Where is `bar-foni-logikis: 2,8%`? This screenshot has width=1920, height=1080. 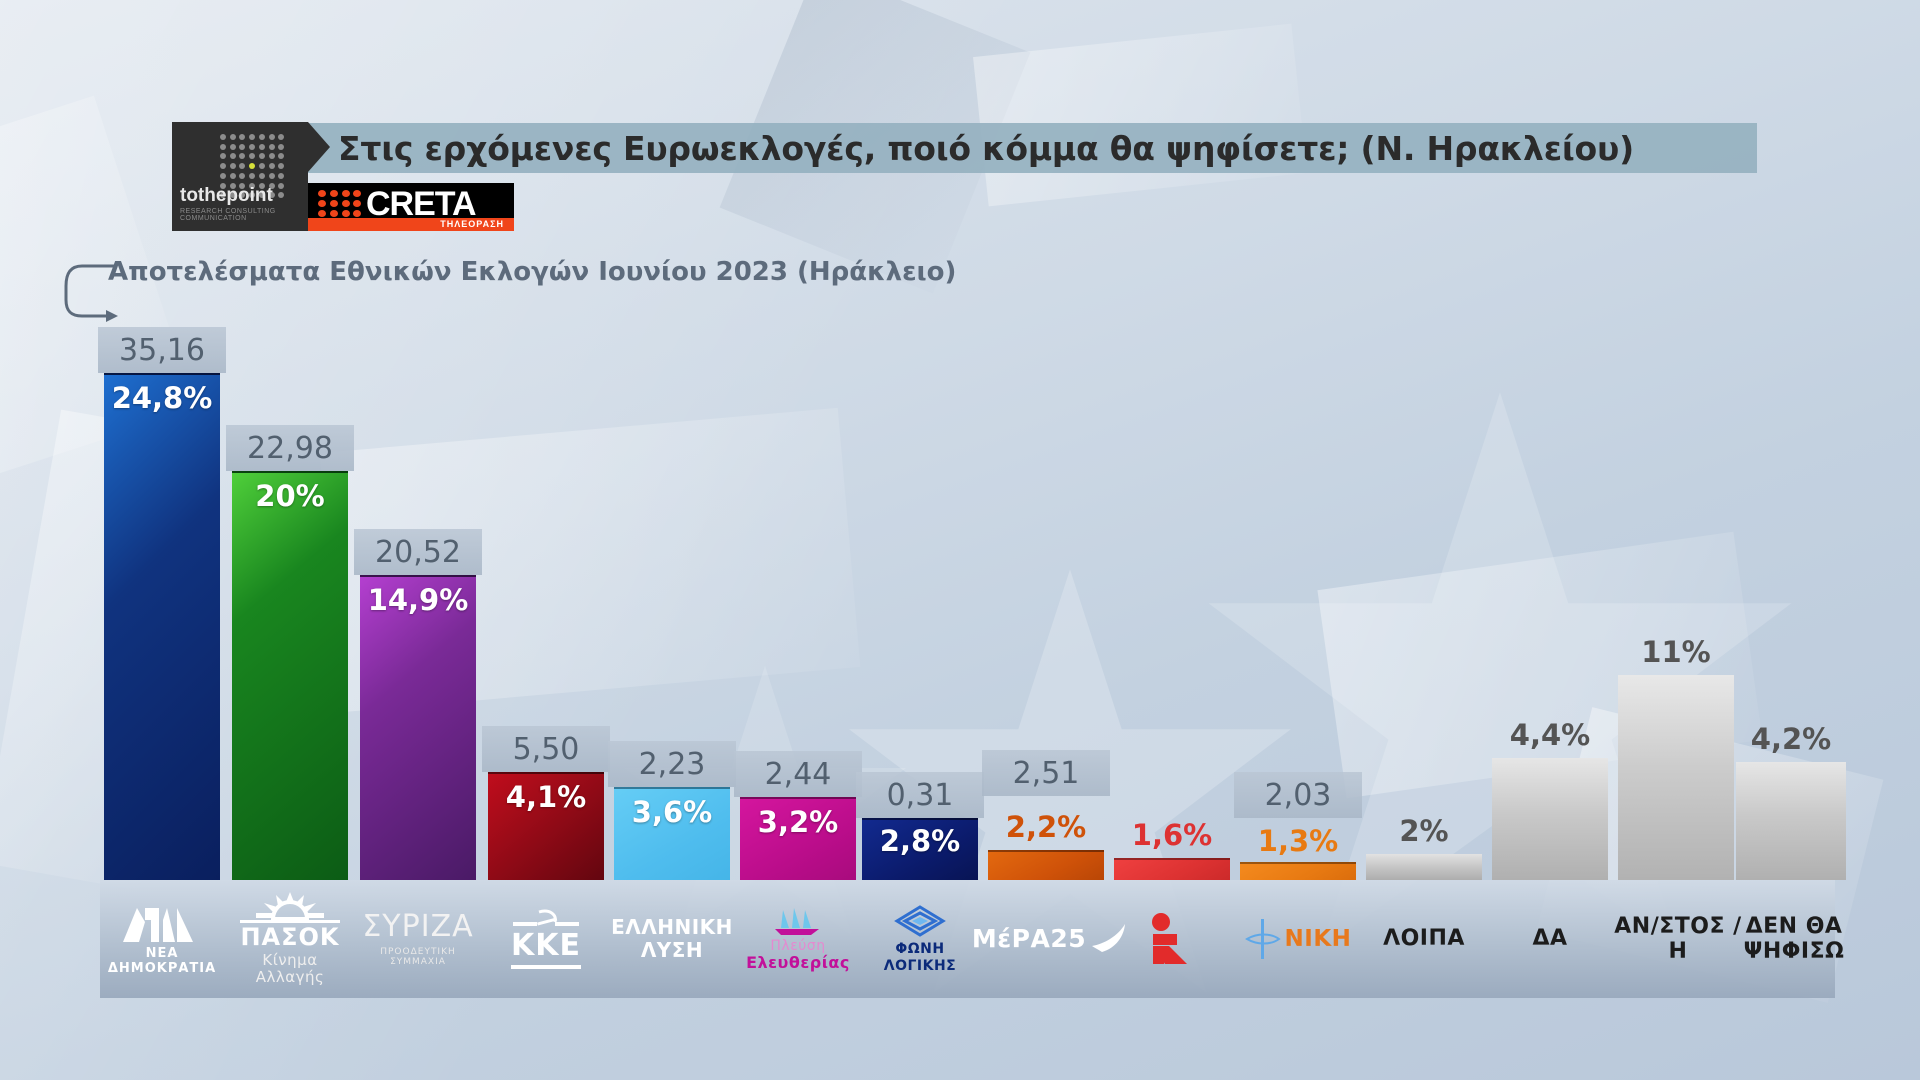
bar-foni-logikis: 2,8% is located at coordinates (920, 849).